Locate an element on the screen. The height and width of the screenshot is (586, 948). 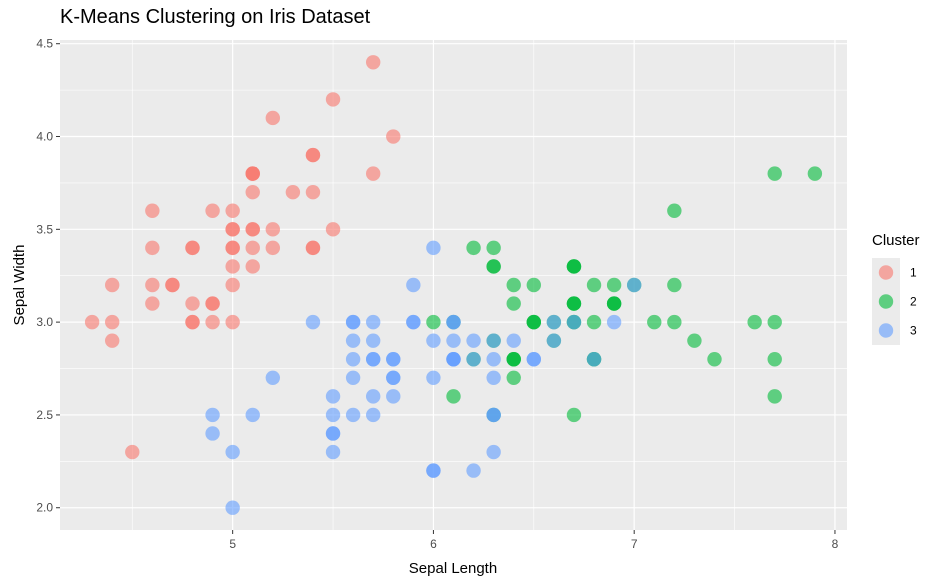
x-tick-label: 6 is located at coordinates (433, 544).